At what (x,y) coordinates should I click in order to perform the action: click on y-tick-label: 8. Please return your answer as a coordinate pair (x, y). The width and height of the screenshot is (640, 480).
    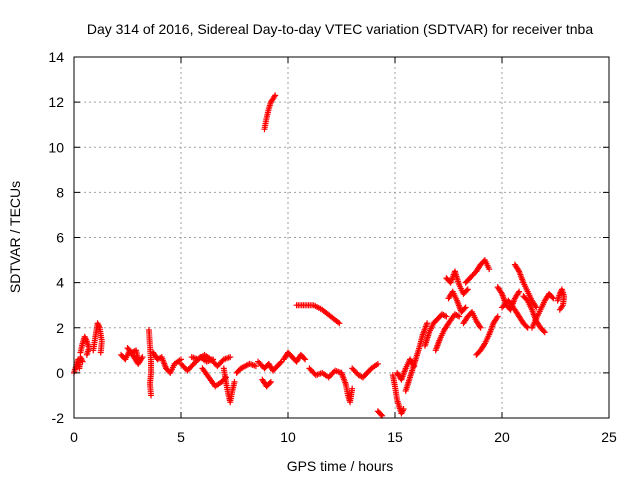
    Looking at the image, I should click on (60, 192).